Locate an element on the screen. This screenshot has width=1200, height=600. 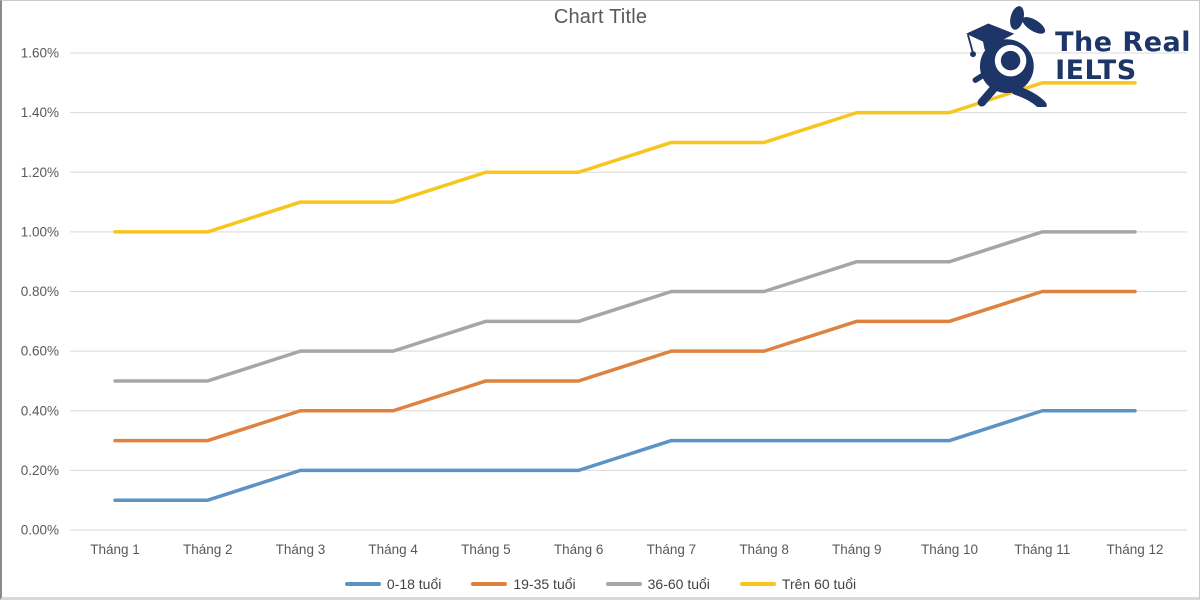
y-tick-label: 0.00% is located at coordinates (40, 530).